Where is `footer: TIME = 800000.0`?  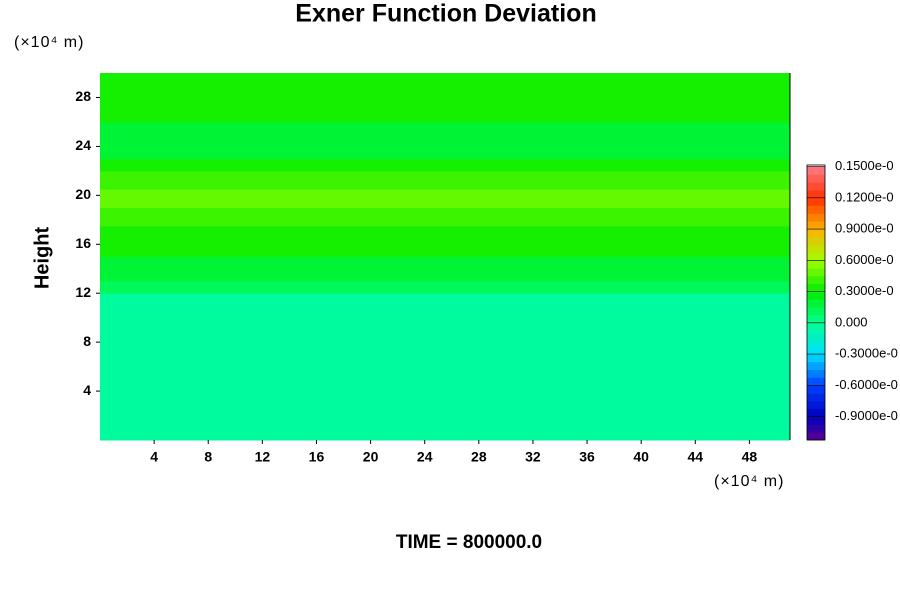 footer: TIME = 800000.0 is located at coordinates (469, 542).